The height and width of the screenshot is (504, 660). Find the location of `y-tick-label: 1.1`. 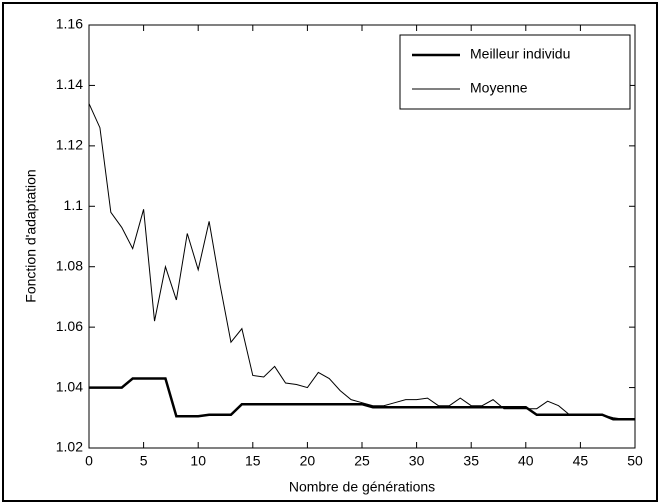

y-tick-label: 1.1 is located at coordinates (74, 205).